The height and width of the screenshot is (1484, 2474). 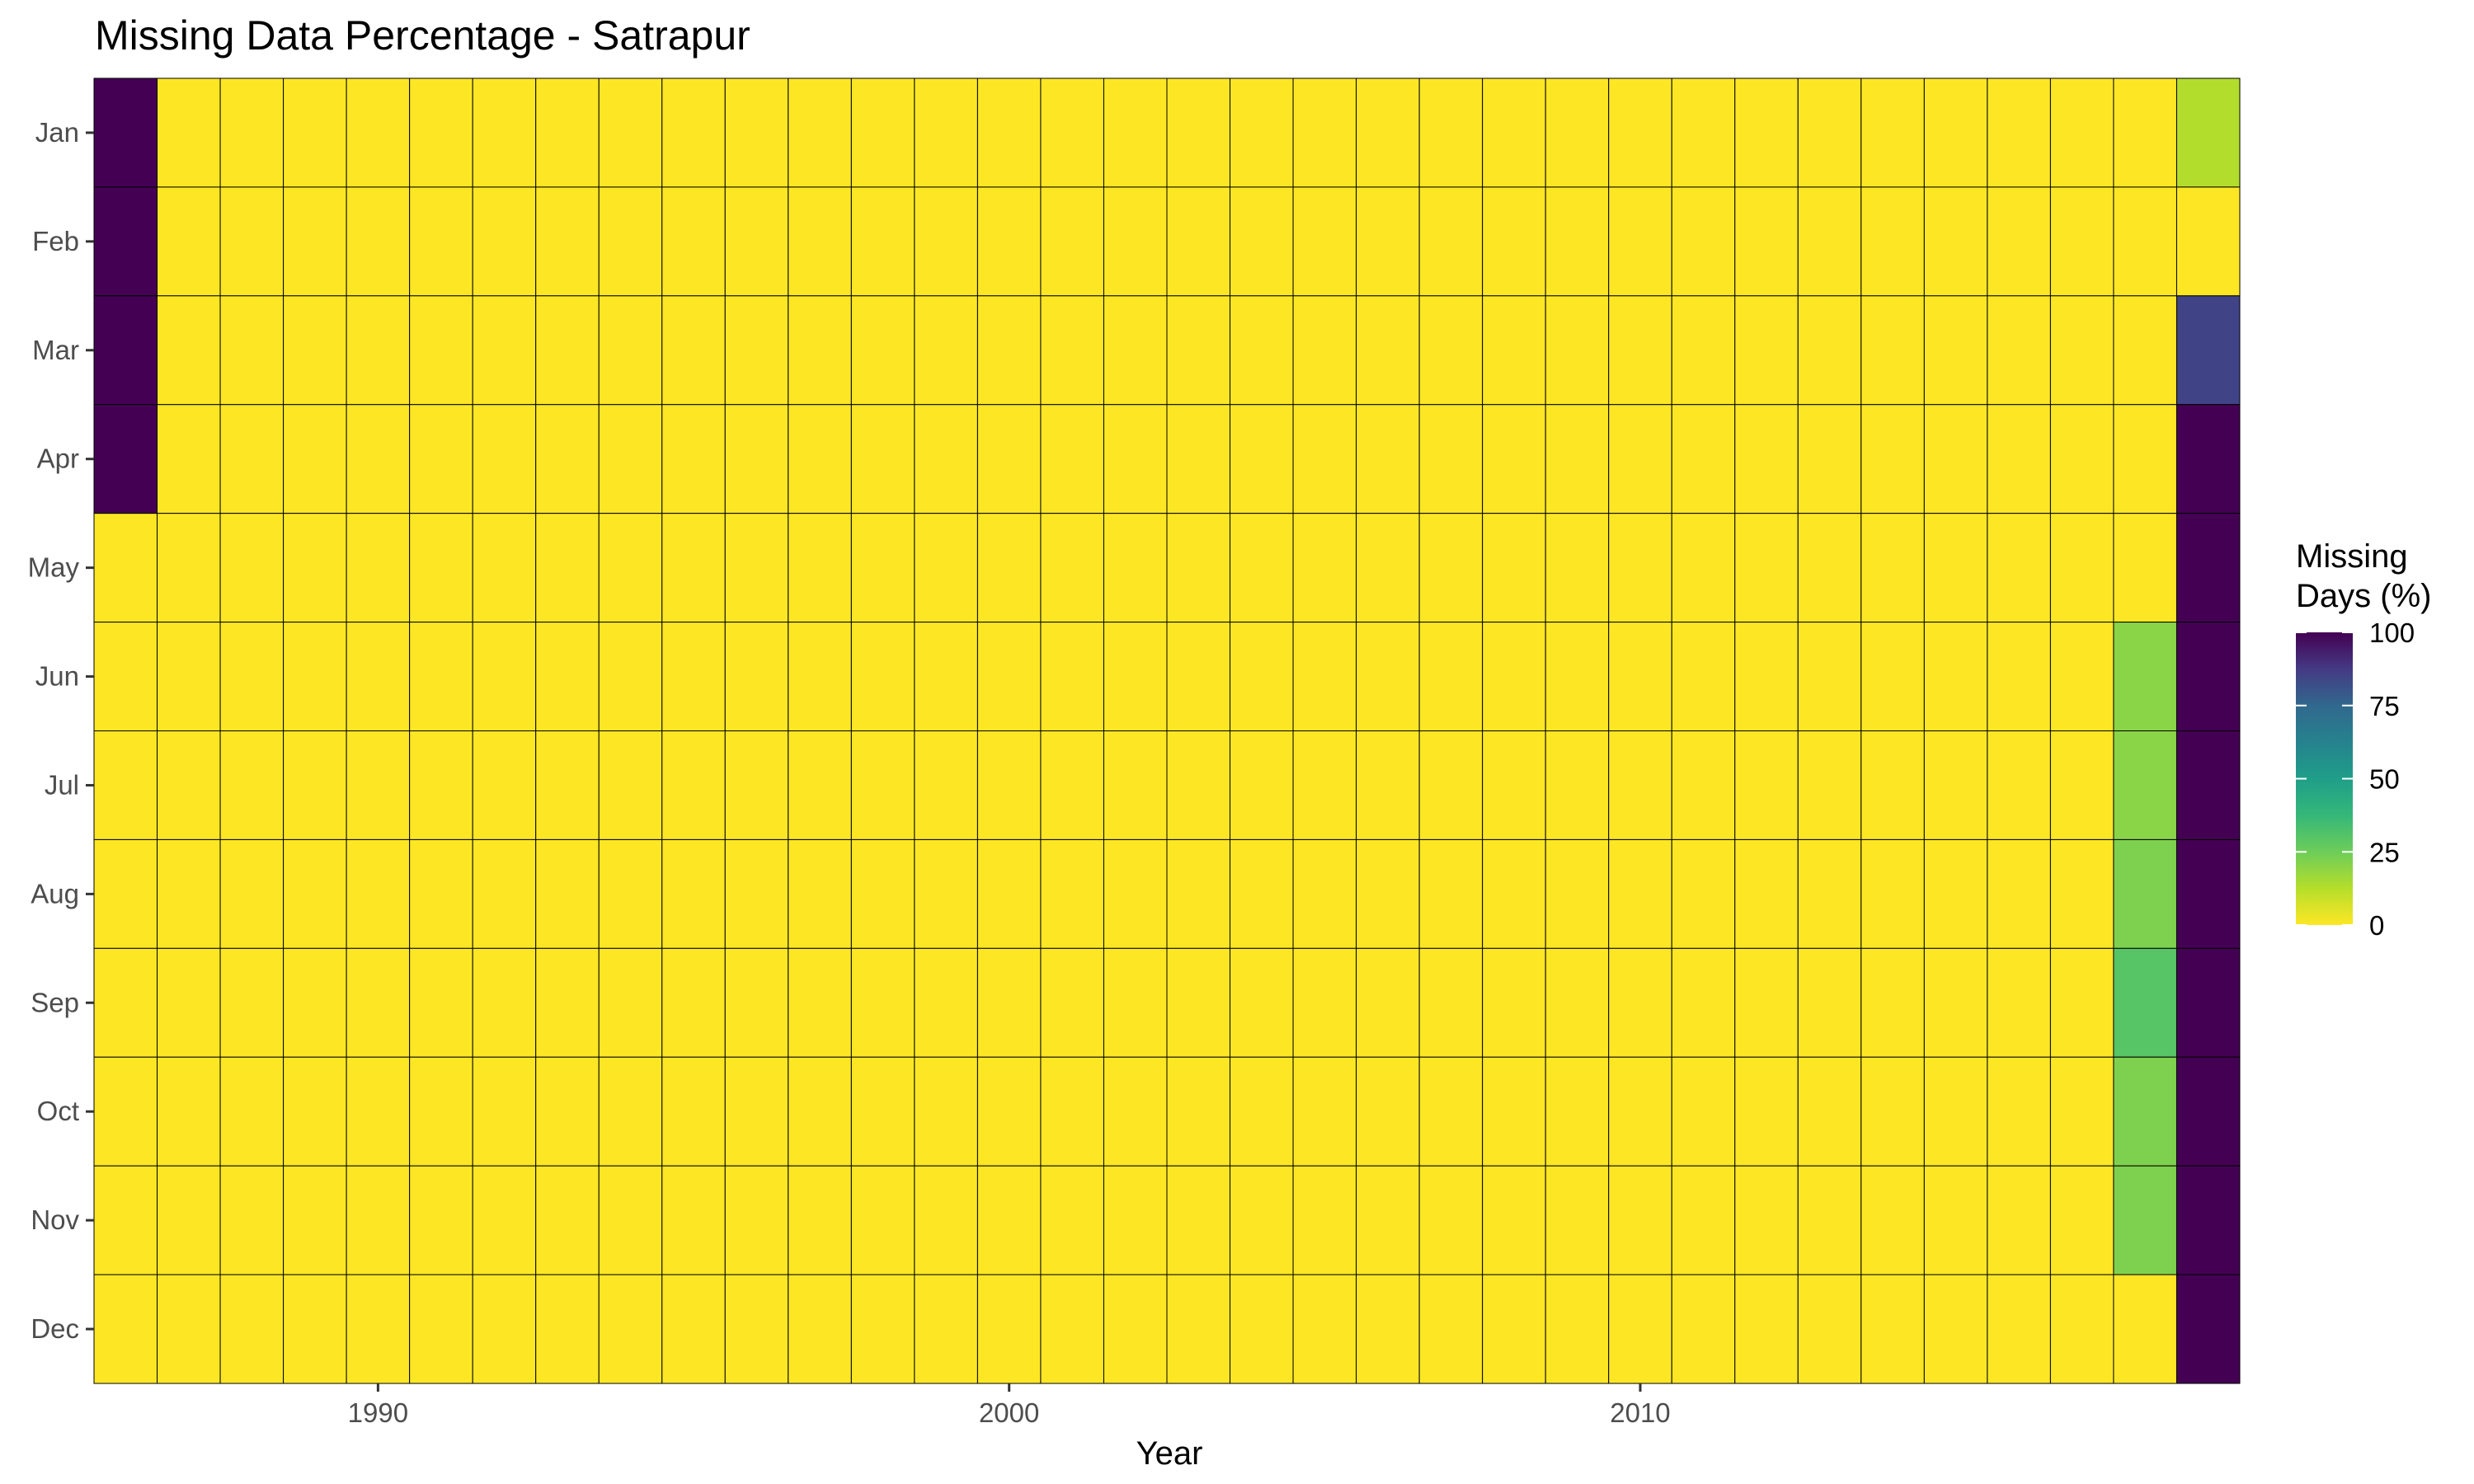 What do you see at coordinates (62, 784) in the screenshot?
I see `y-tick-label: Jul` at bounding box center [62, 784].